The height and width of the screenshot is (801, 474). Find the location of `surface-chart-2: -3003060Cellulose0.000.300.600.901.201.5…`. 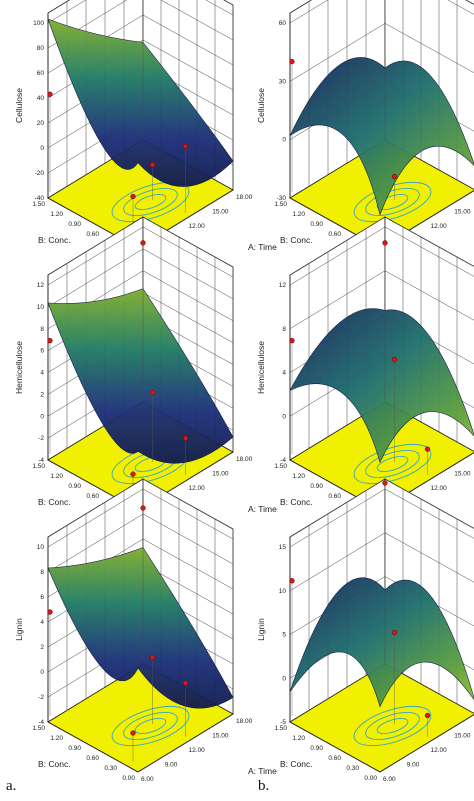

surface-chart-2: -3003060Cellulose0.000.300.600.901.201.5… is located at coordinates (365, 129).